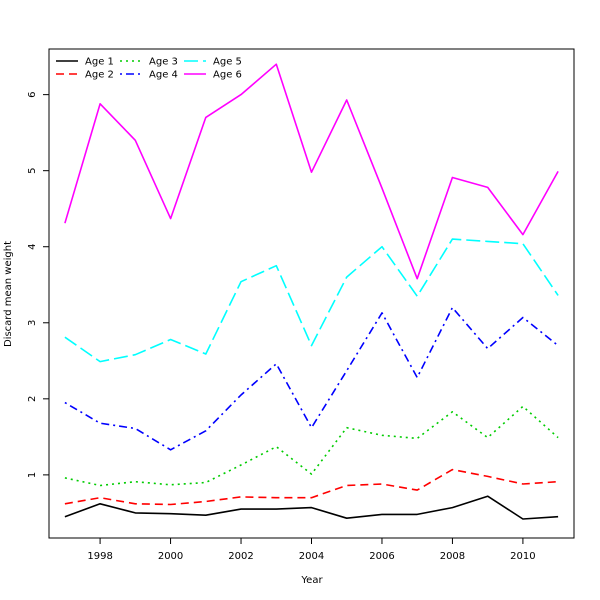  I want to click on legend-label: Age 2, so click(99, 75).